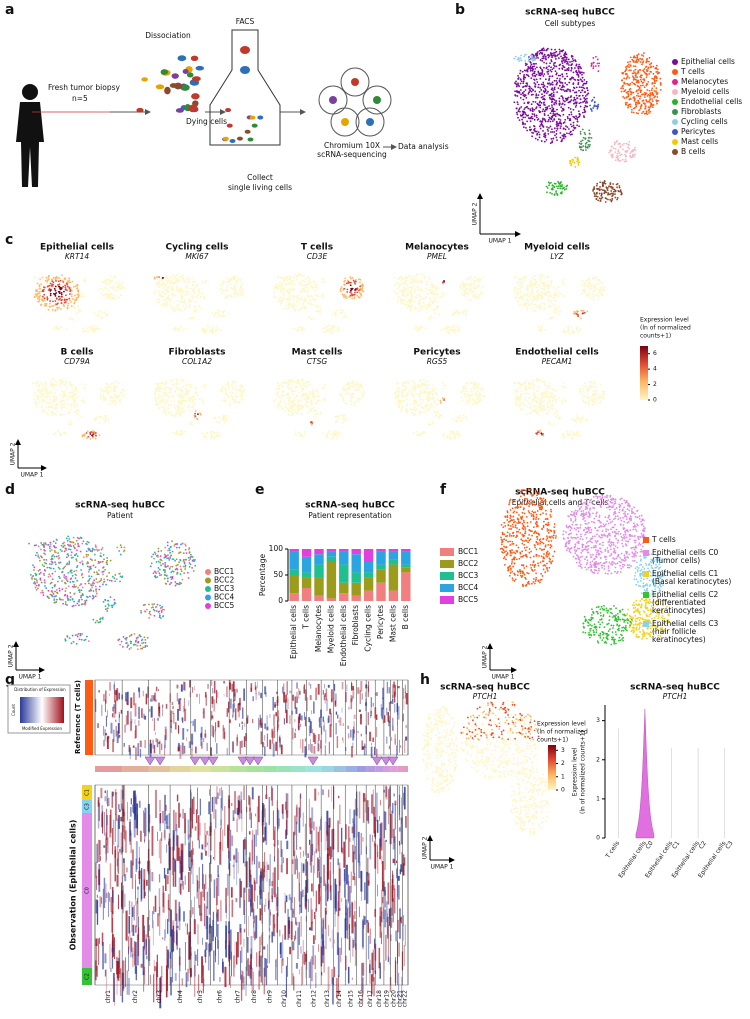 Image resolution: width=750 pixels, height=1019 pixels. Describe the element at coordinates (437, 248) in the screenshot. I see `map-title: Melanocytes` at that location.